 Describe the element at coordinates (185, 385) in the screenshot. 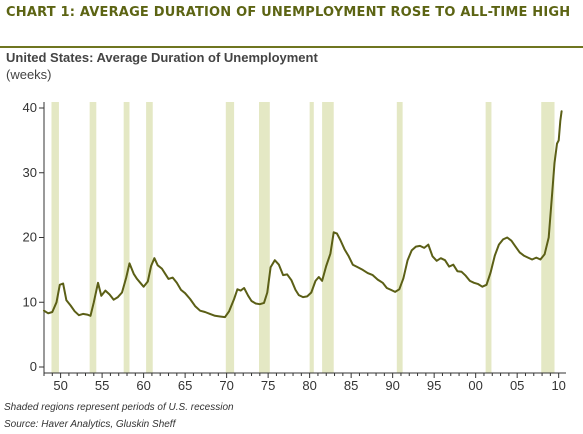

I see `x-tick-label: 65` at that location.